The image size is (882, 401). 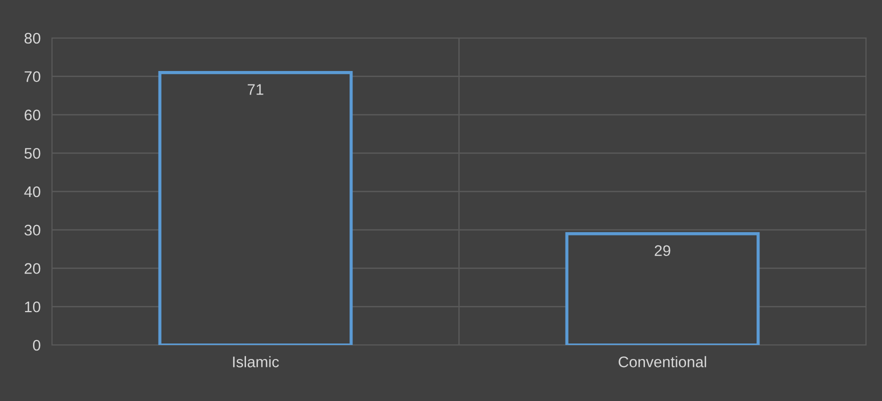 I want to click on y-tick-label: 10, so click(x=32, y=306).